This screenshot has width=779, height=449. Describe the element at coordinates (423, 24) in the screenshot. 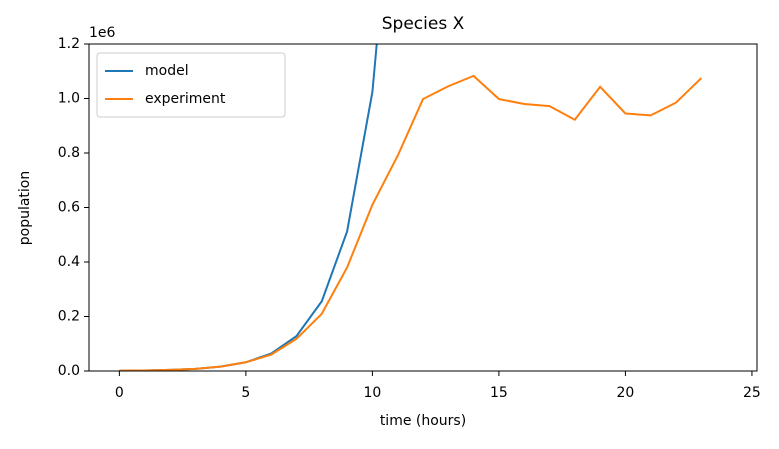

I see `chart-title: Species X` at that location.